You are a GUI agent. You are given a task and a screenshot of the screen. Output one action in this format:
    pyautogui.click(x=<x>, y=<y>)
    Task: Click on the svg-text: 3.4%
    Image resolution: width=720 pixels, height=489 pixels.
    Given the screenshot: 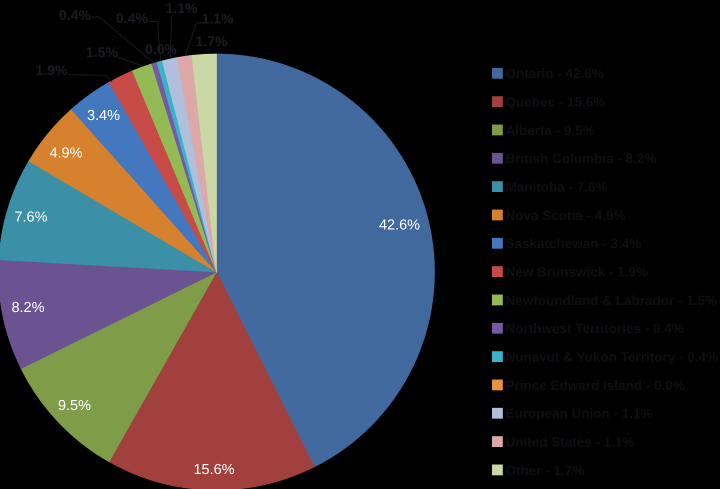 What is the action you would take?
    pyautogui.click(x=103, y=116)
    